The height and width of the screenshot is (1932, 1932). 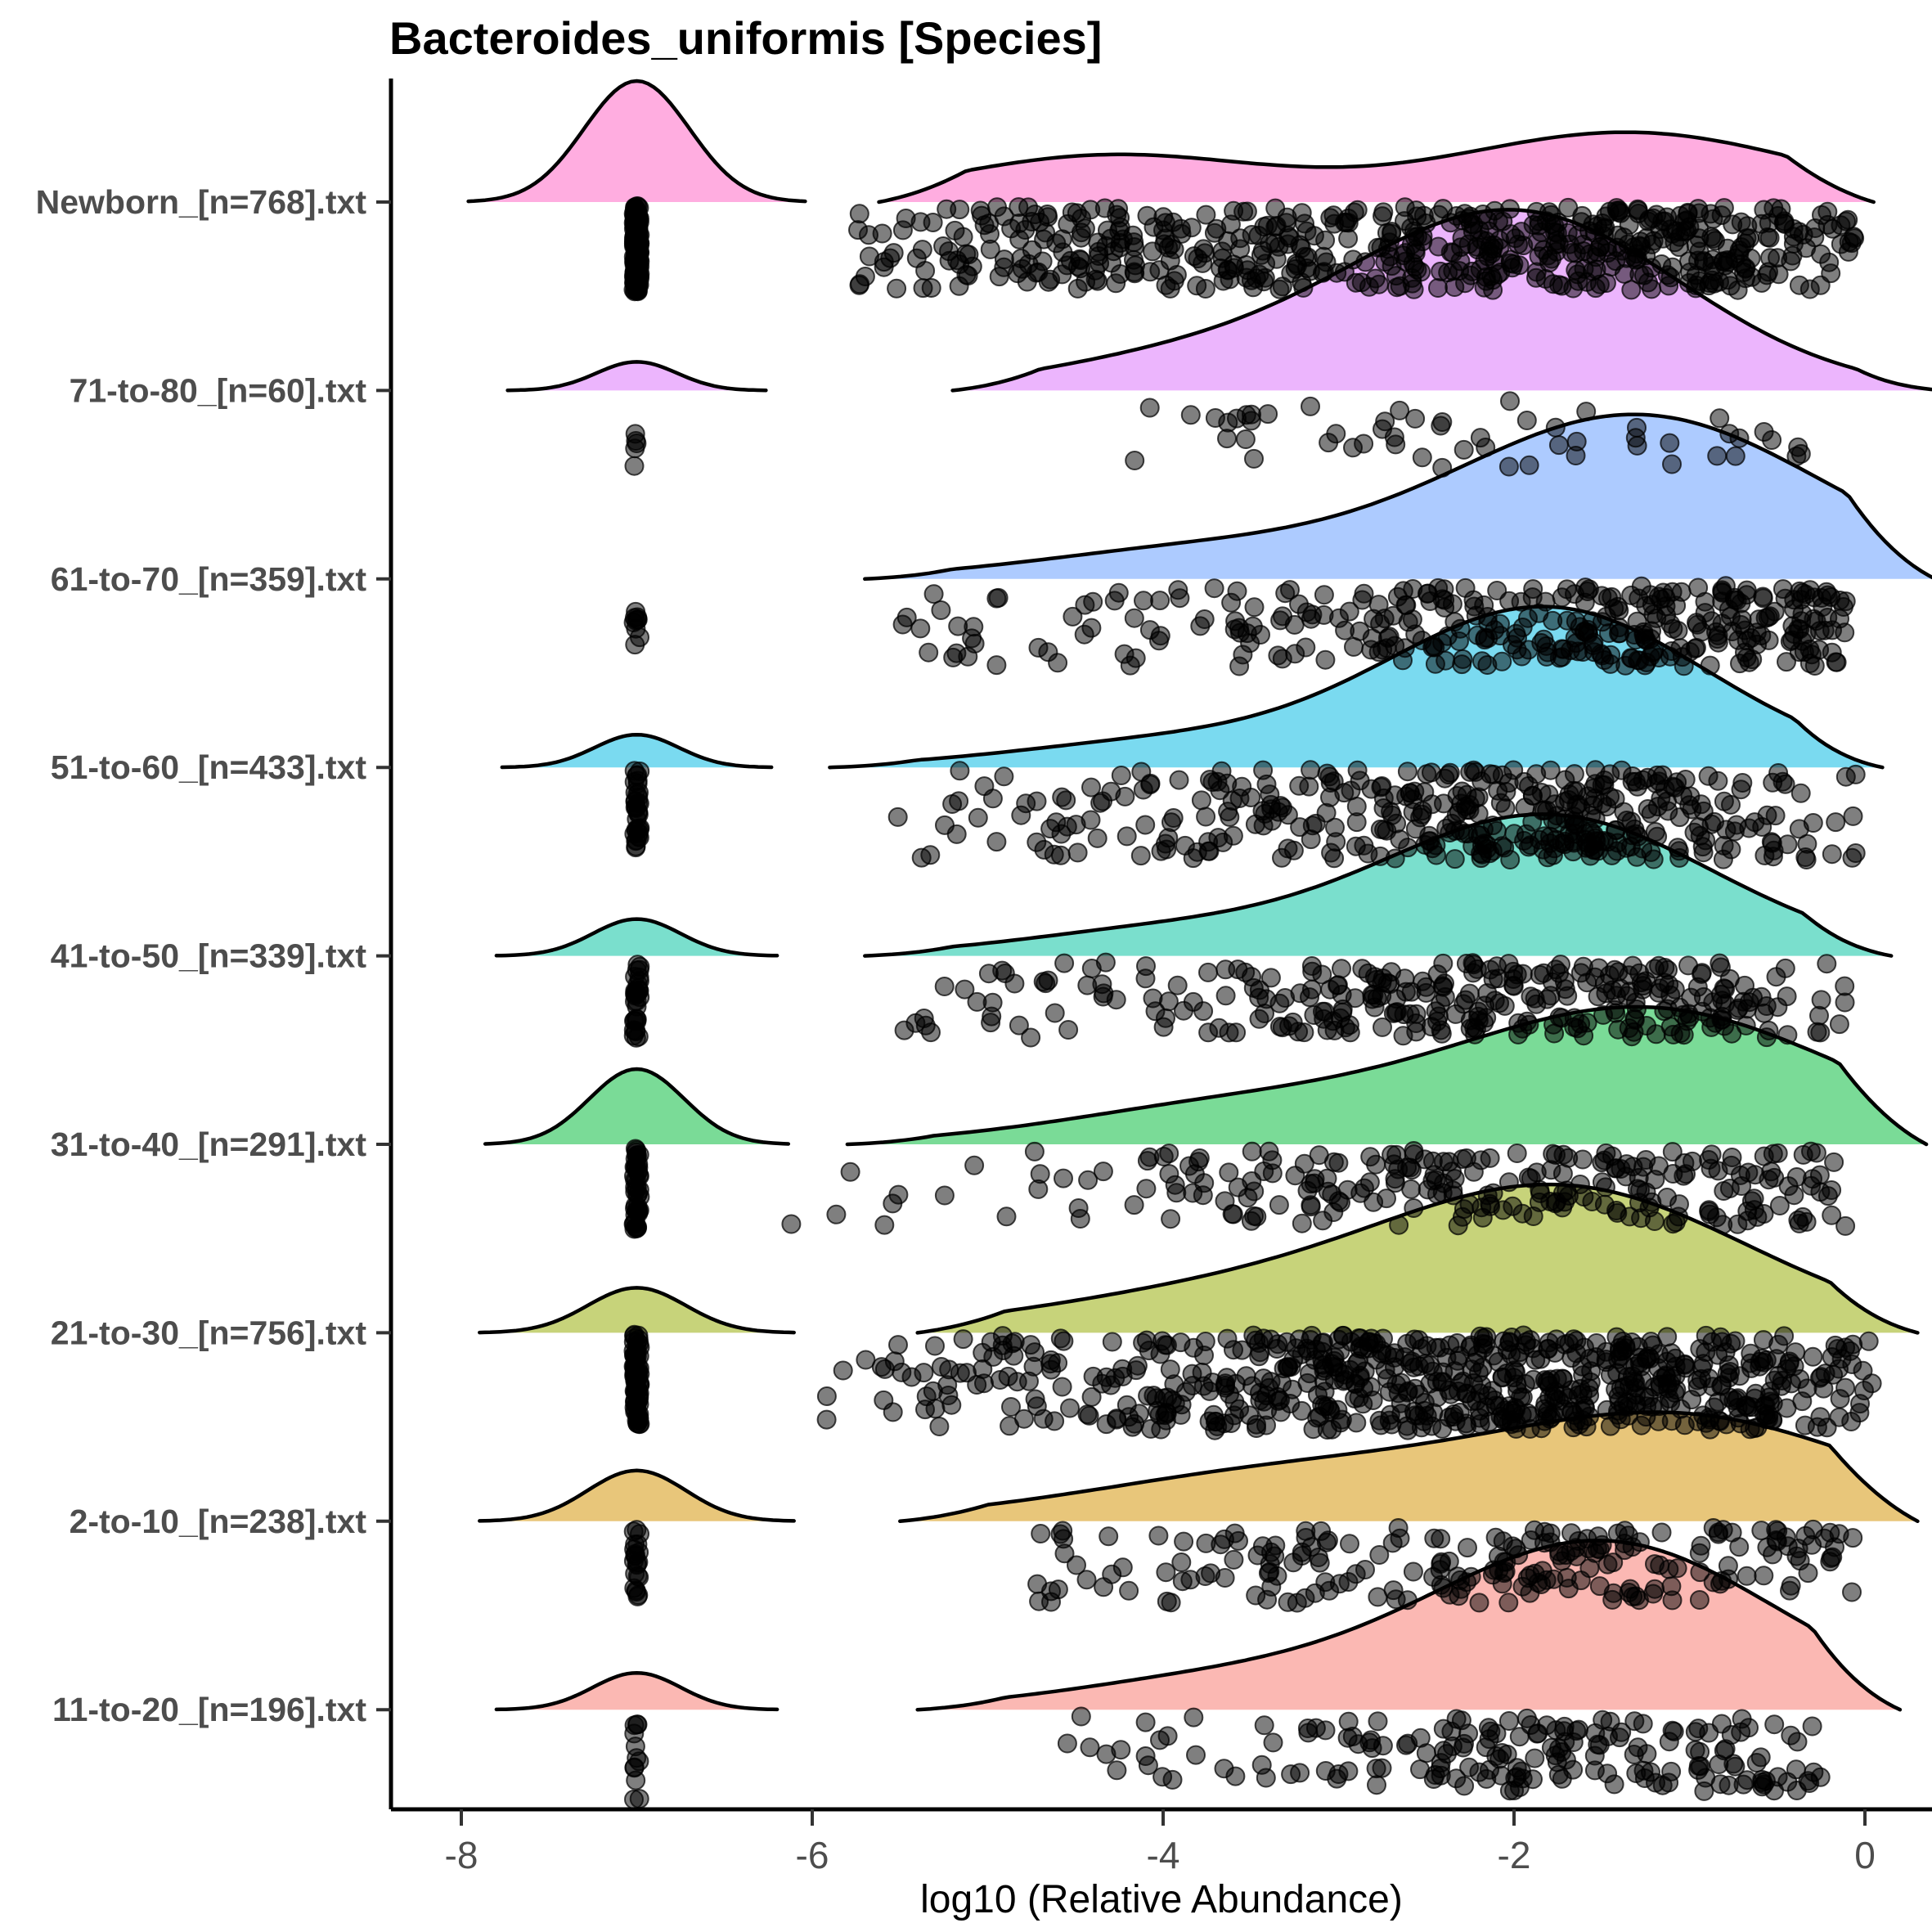 What do you see at coordinates (1244, 249) in the screenshot?
I see `points-row1-Newborn_[n=768].txt` at bounding box center [1244, 249].